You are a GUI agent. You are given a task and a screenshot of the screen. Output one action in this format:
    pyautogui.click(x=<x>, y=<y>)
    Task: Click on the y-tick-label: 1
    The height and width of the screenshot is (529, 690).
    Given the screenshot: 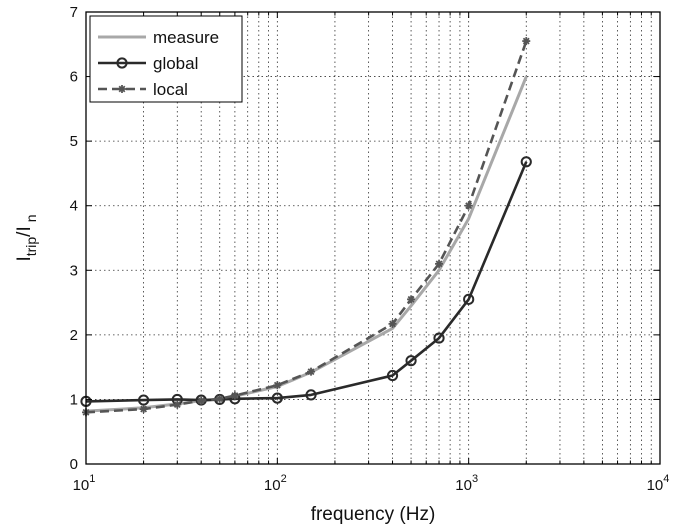 What is the action you would take?
    pyautogui.click(x=74, y=399)
    